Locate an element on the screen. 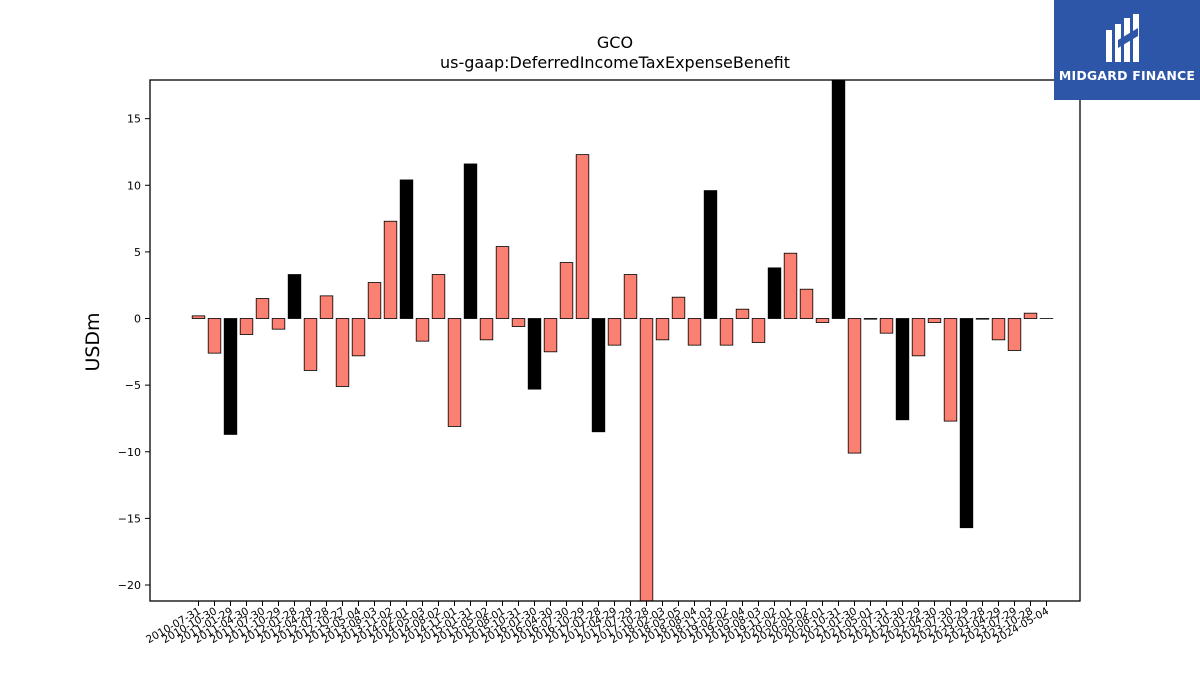  y-tick-label: 5 is located at coordinates (137, 252).